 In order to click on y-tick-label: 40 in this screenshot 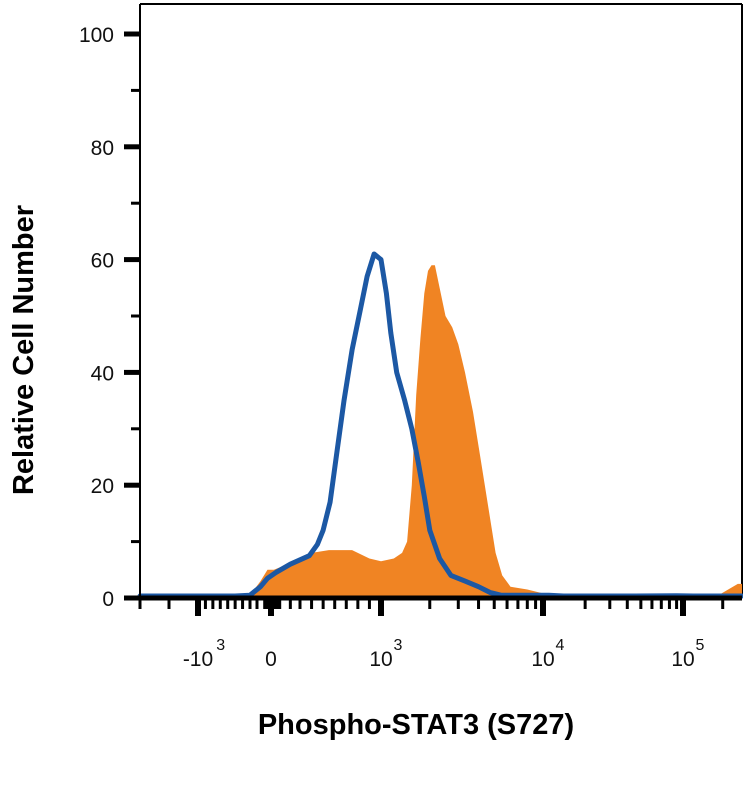, I will do `click(102, 373)`.